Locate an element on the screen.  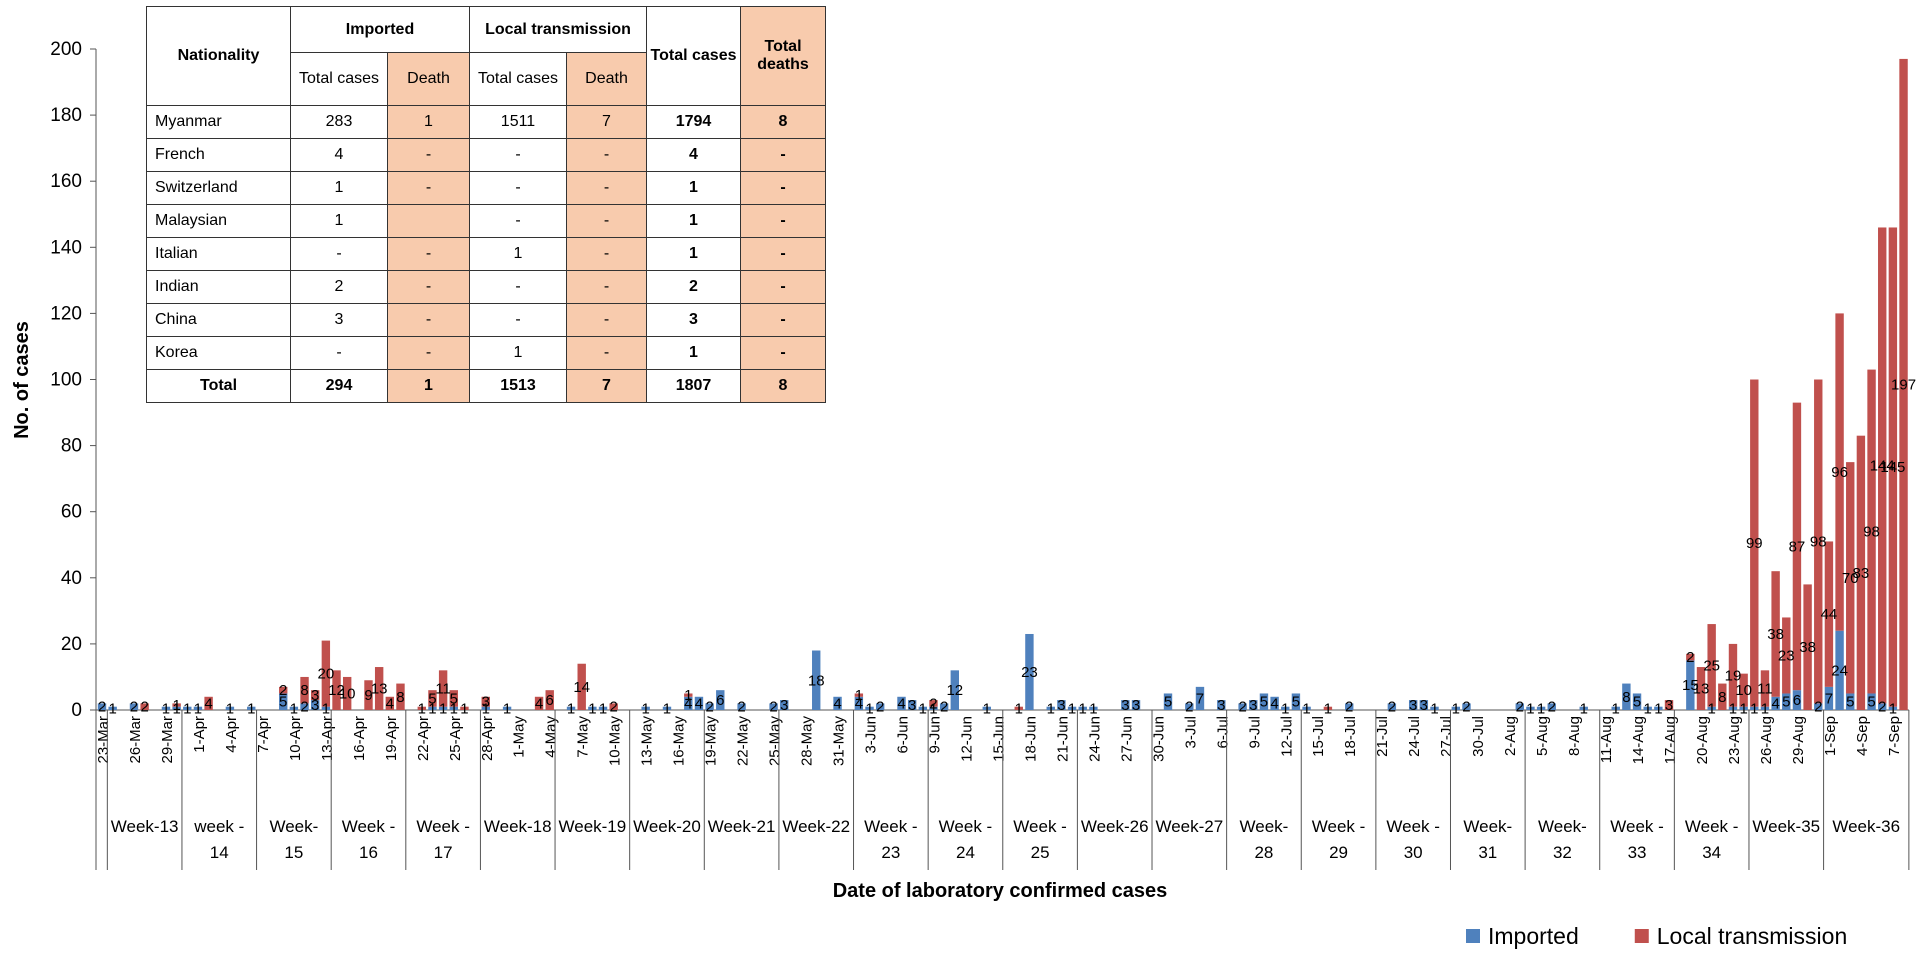
data-label: 197 is located at coordinates (1903, 384).